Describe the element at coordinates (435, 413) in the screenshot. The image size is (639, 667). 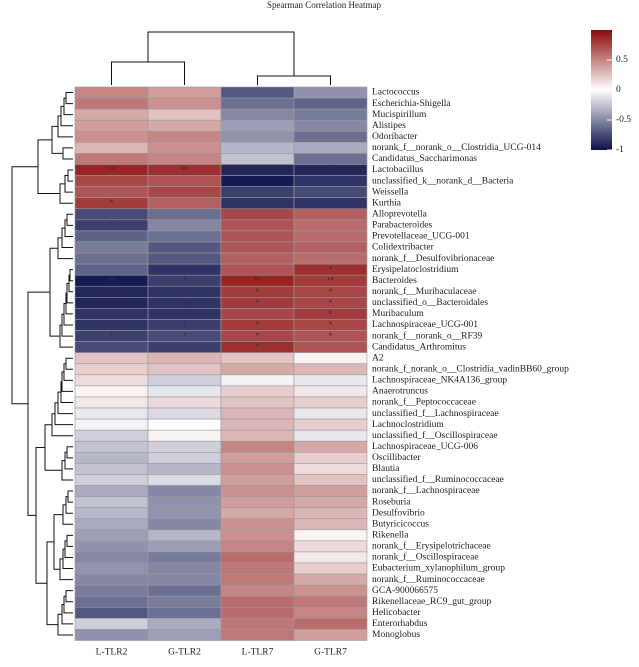
I see `row-label: unclassified_f__Lachnospiraceae` at that location.